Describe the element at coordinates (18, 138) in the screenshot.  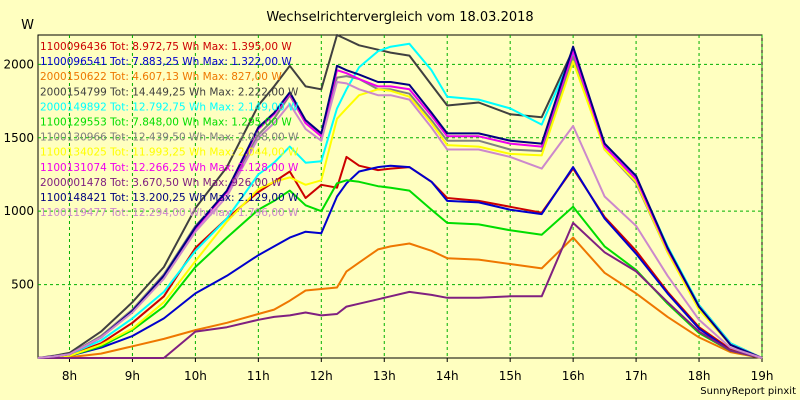
I see `y-tick-label: 1500` at that location.